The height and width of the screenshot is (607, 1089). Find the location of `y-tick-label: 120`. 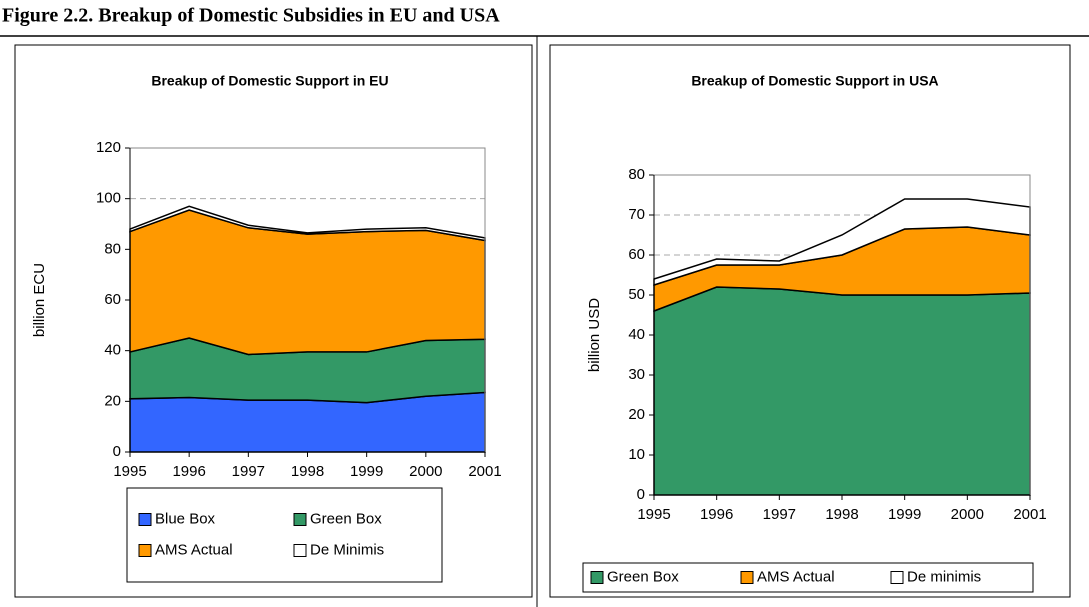

y-tick-label: 120 is located at coordinates (108, 147).